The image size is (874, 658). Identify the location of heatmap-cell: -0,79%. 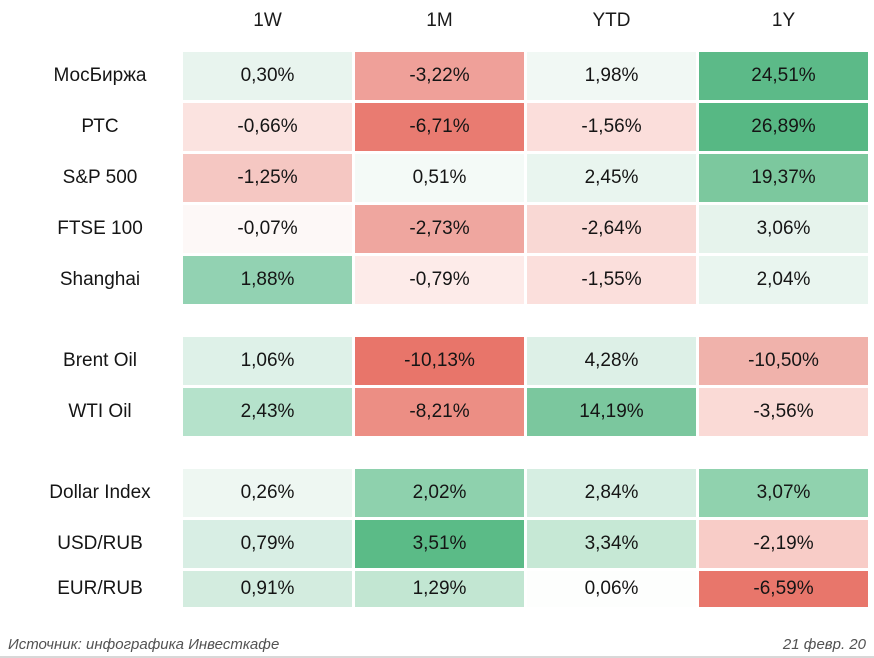
(439, 280).